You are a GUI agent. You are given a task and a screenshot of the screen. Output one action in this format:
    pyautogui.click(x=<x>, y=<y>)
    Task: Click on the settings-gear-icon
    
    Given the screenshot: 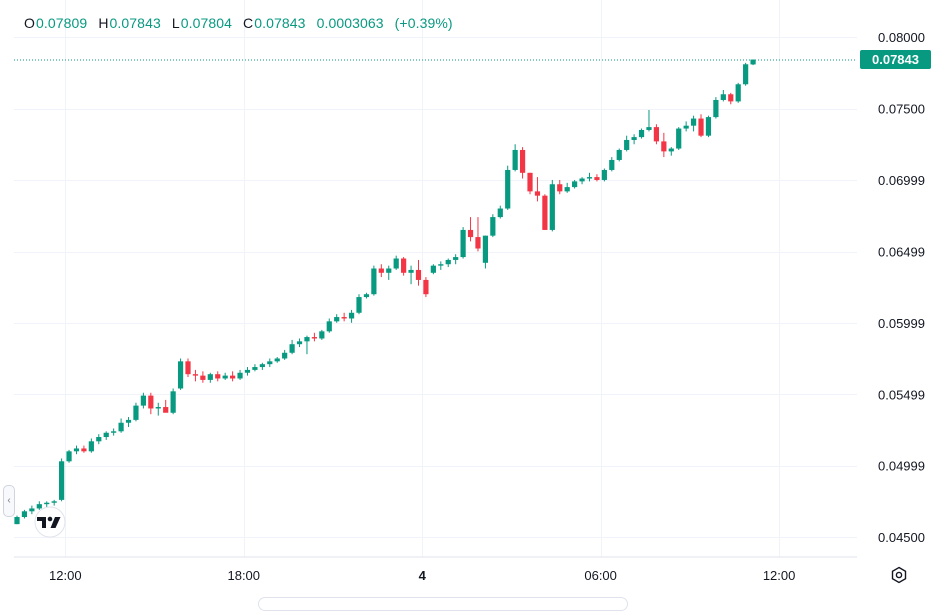 What is the action you would take?
    pyautogui.click(x=899, y=575)
    